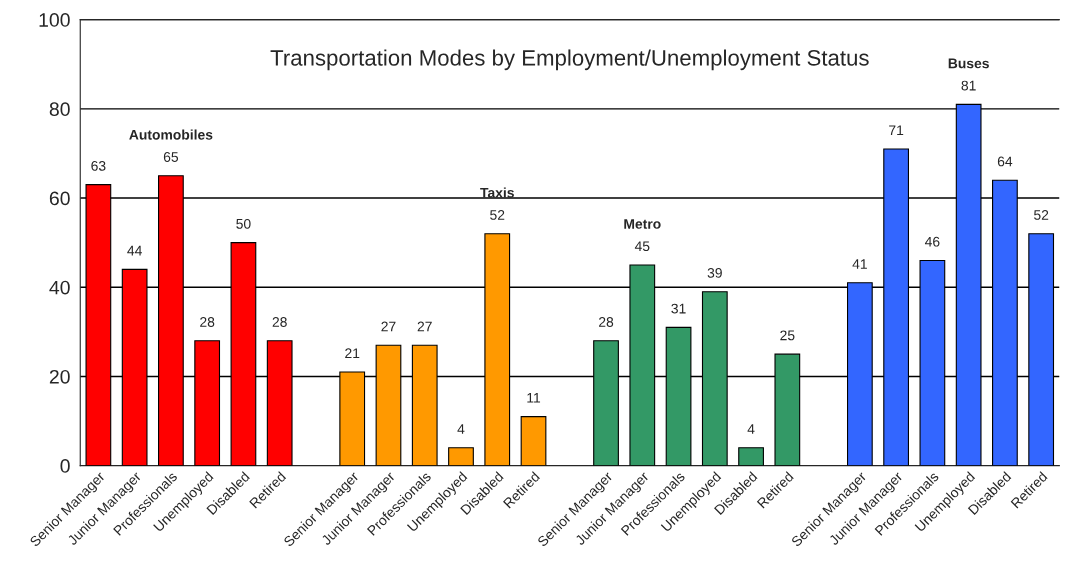 This screenshot has height=561, width=1070. Describe the element at coordinates (134, 250) in the screenshot. I see `data-label: 44` at that location.